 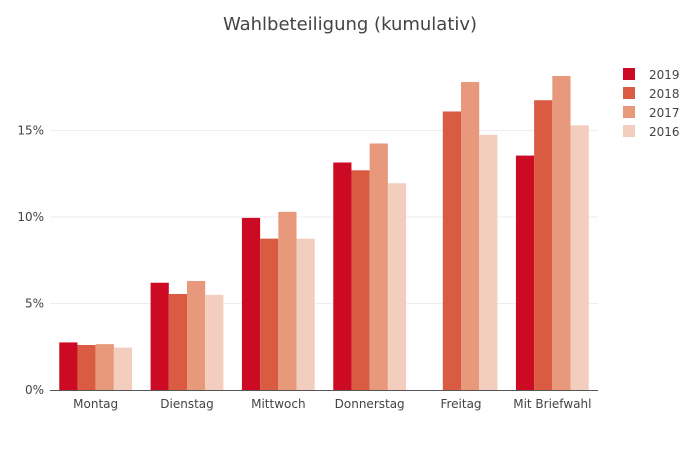 What do you see at coordinates (460, 404) in the screenshot?
I see `x-tick-label: Freitag` at bounding box center [460, 404].